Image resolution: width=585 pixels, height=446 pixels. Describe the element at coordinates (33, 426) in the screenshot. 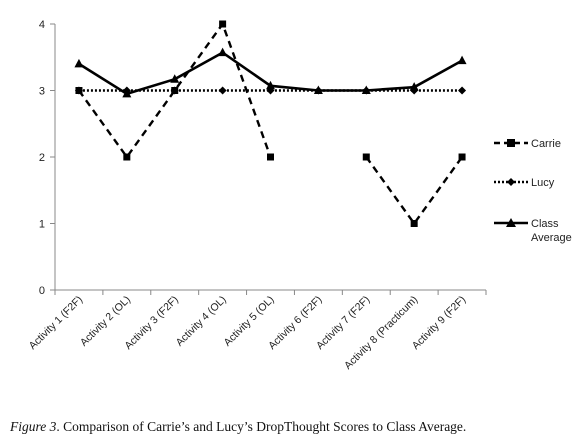

I see `figure-label: Figure 3` at that location.